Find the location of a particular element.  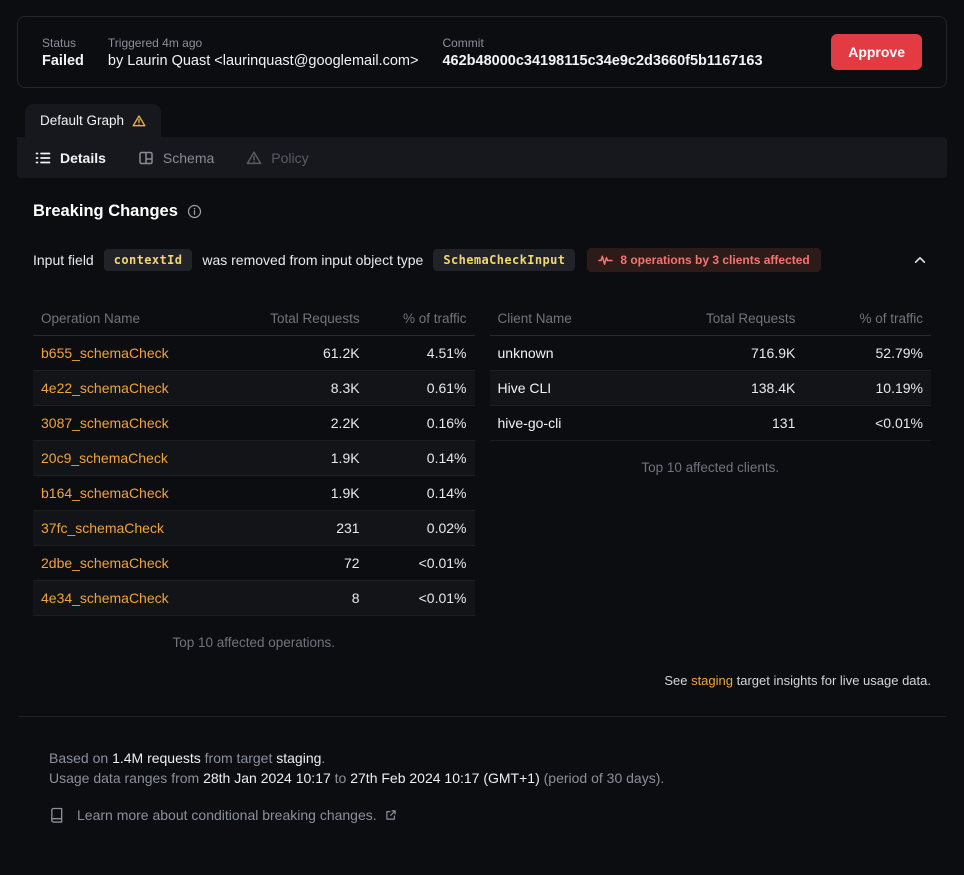

breaking-changes-title: Breaking Changes is located at coordinates (482, 211).